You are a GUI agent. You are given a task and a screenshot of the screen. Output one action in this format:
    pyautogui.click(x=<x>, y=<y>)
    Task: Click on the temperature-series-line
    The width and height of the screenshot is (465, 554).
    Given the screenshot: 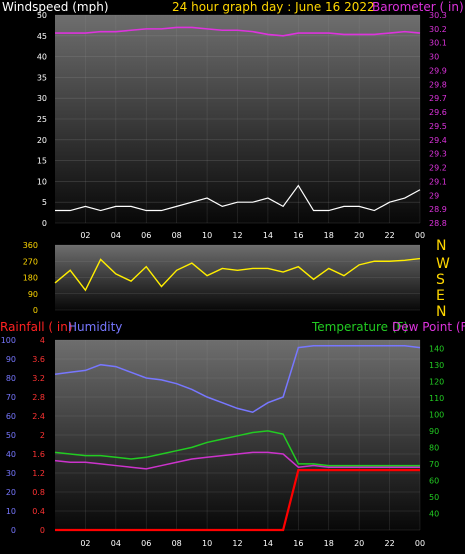 What is the action you would take?
    pyautogui.click(x=237, y=448)
    